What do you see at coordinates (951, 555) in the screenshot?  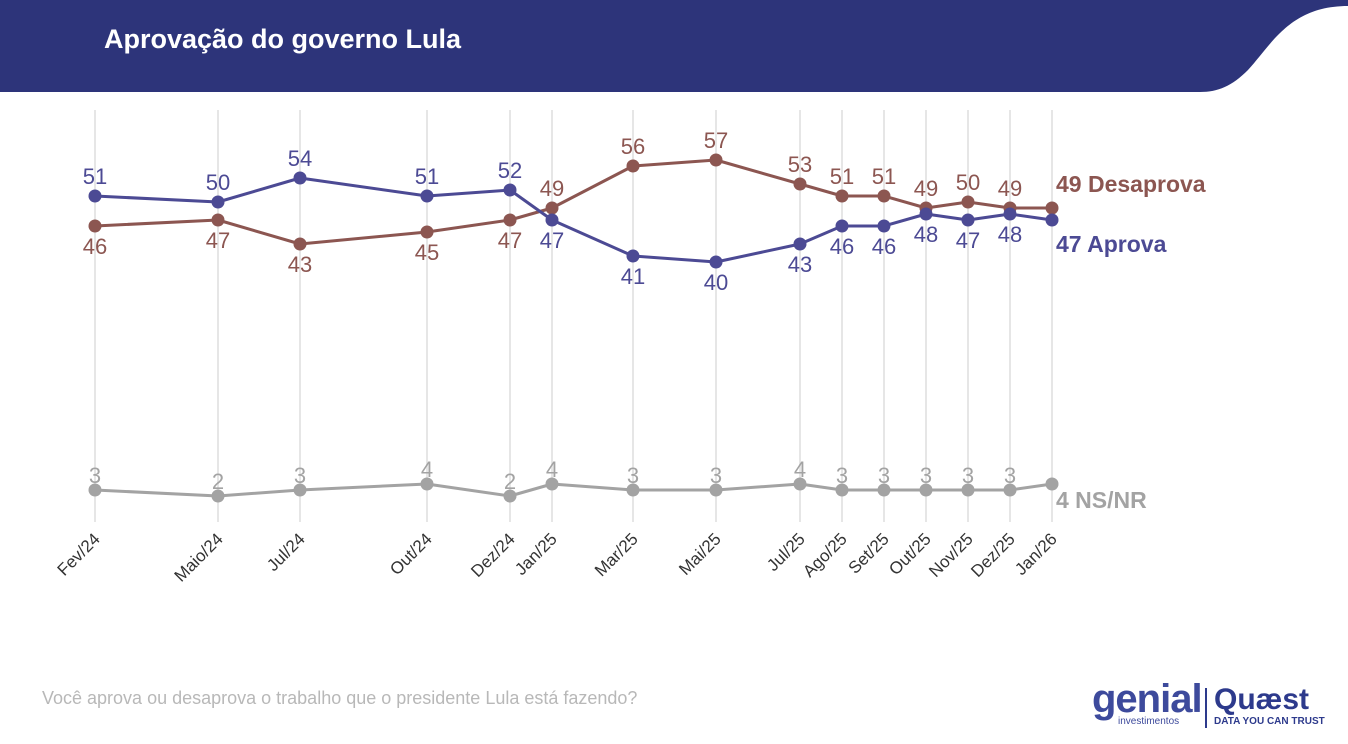 I see `x-tick-label: Nov/25` at bounding box center [951, 555].